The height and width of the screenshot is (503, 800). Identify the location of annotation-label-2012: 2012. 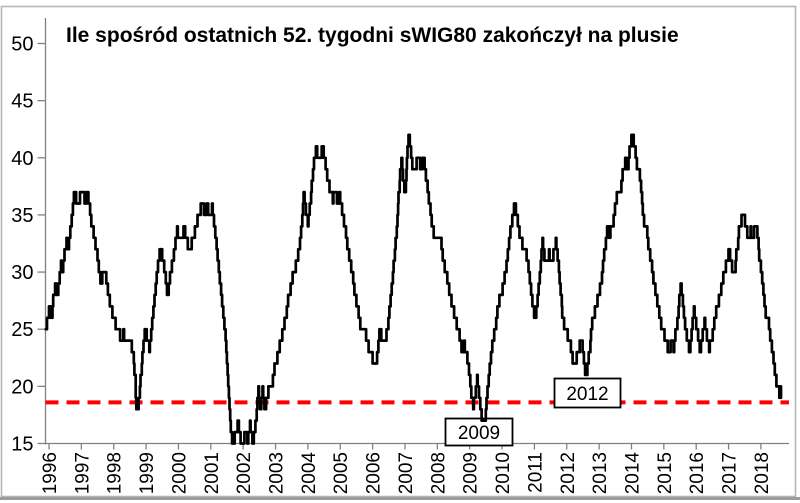
(587, 394).